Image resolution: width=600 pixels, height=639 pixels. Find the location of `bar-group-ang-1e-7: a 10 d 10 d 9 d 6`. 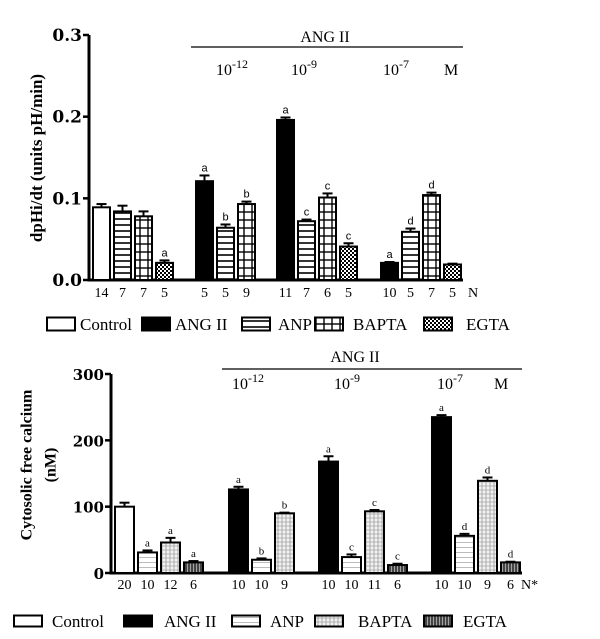

bar-group-ang-1e-7: a 10 d 10 d 9 d 6 is located at coordinates (476, 497).